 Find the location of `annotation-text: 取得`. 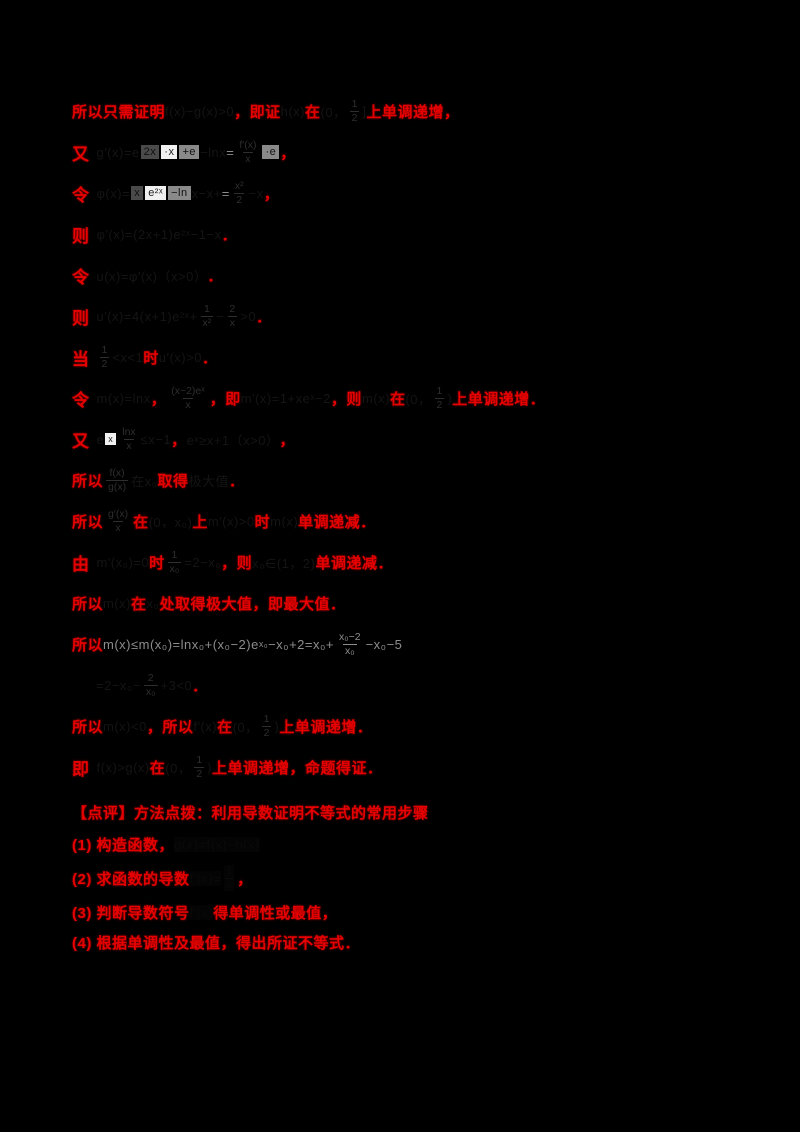

annotation-text: 取得 is located at coordinates (173, 481).